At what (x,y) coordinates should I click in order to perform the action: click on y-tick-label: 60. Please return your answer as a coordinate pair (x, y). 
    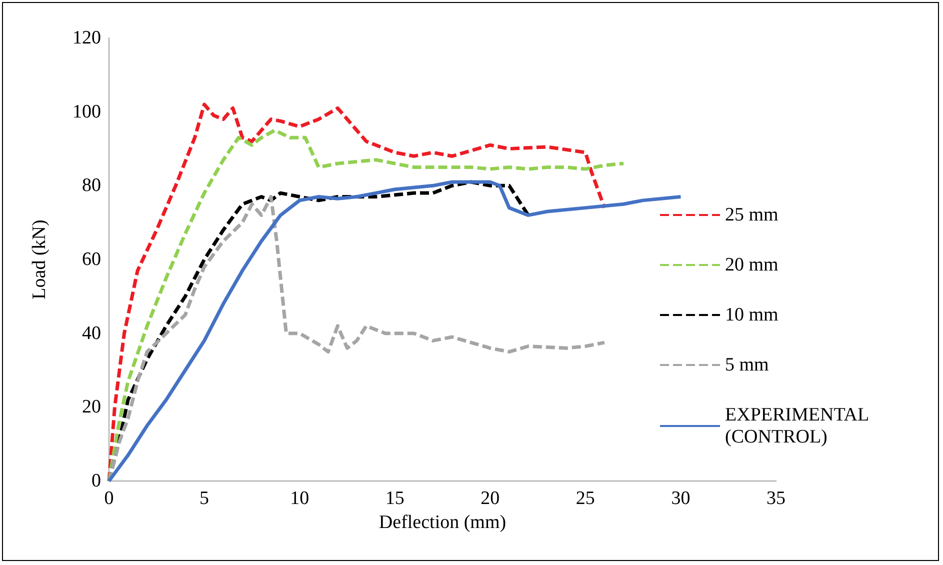
    Looking at the image, I should click on (91, 259).